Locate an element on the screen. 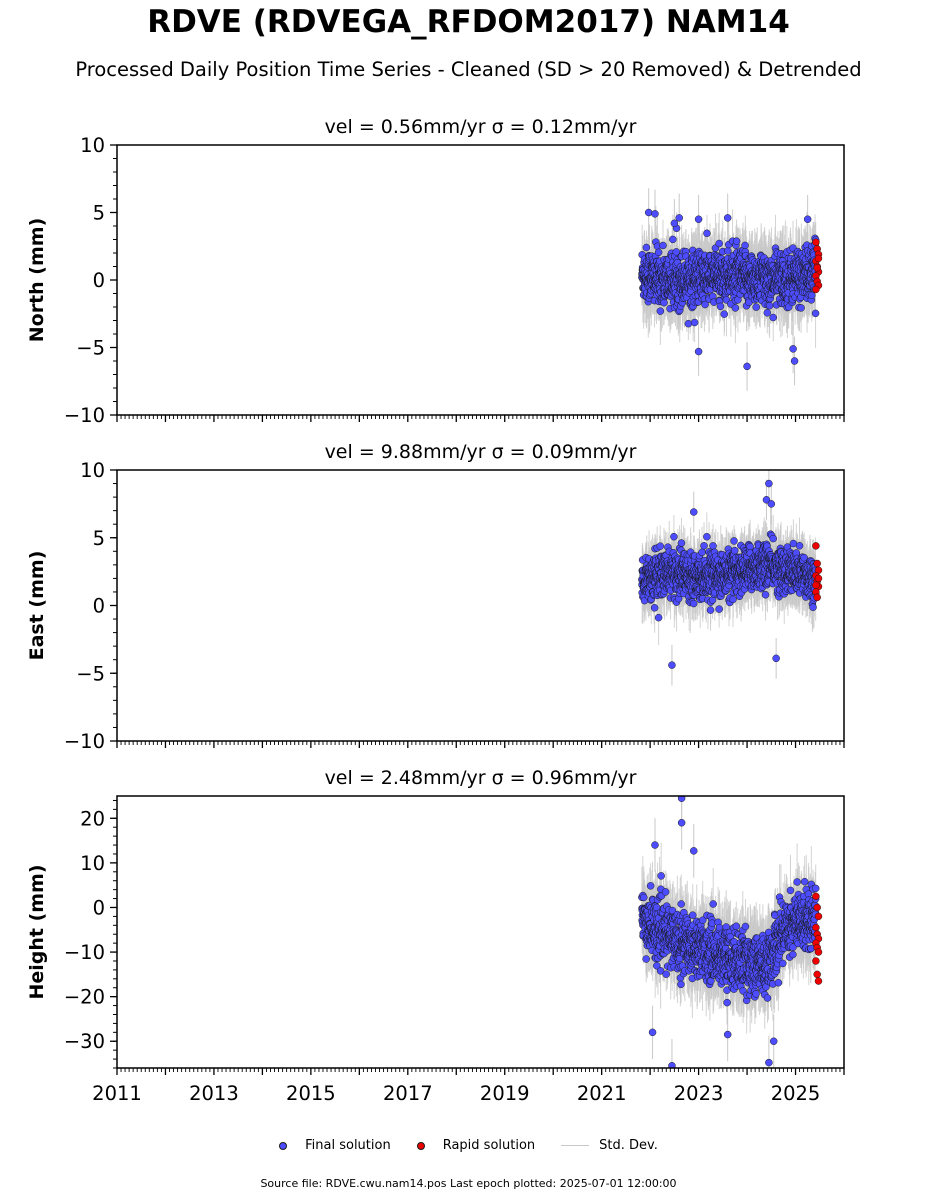 The width and height of the screenshot is (937, 1200). y-tick-label: 5 is located at coordinates (99, 213).